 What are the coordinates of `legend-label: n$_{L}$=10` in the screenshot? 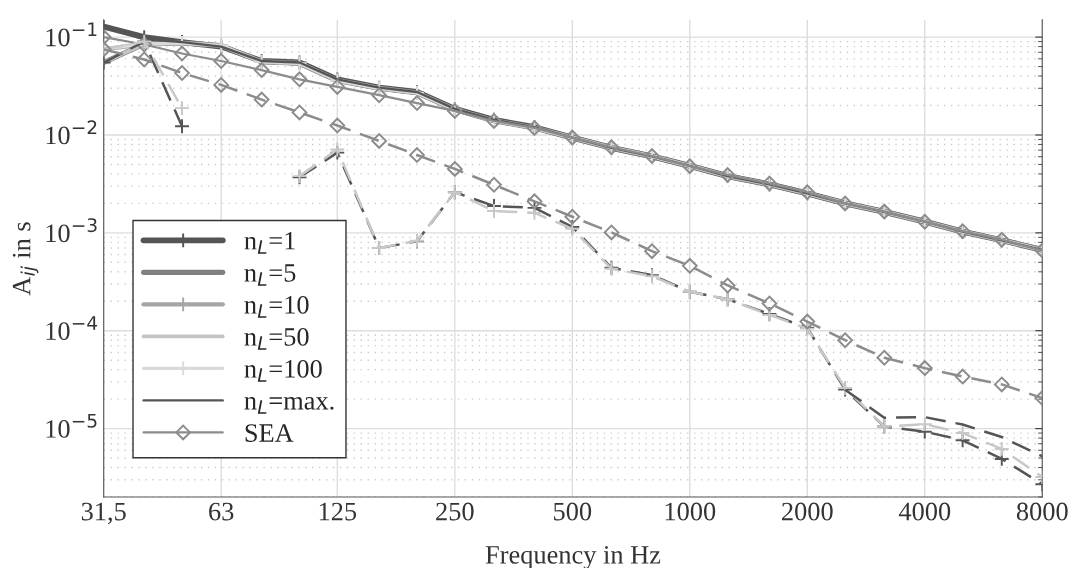 It's located at (276, 306).